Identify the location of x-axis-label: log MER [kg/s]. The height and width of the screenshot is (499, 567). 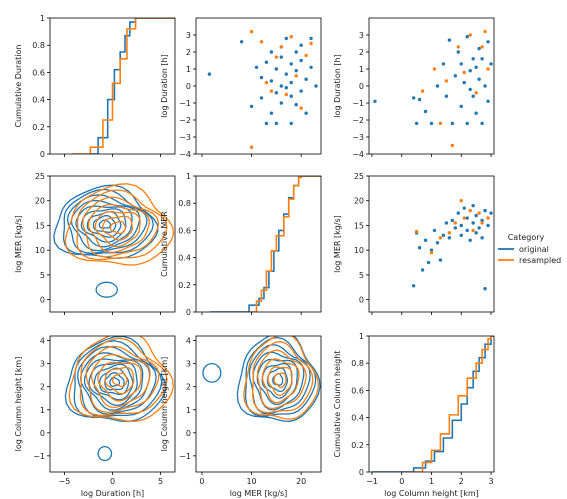
(259, 493).